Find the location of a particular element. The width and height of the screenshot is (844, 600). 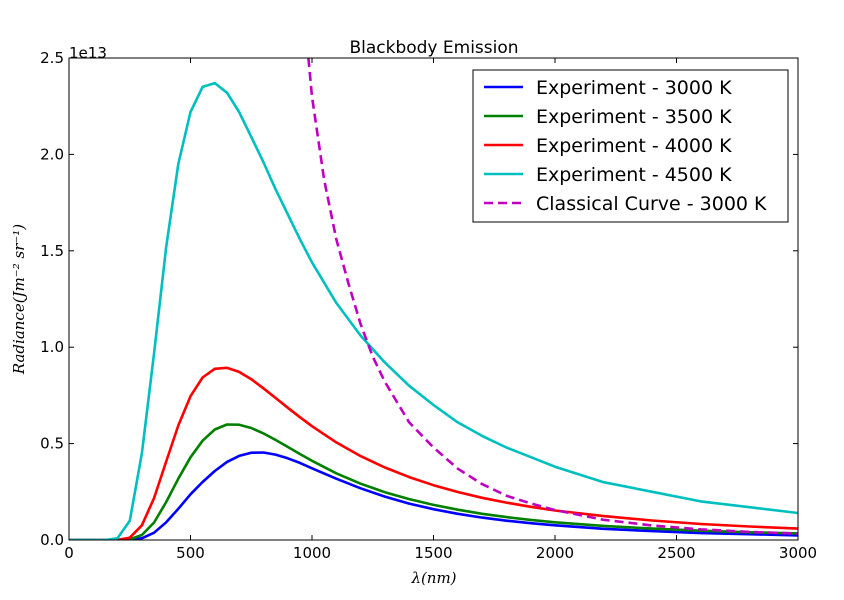

y-tick-label: 0.0 is located at coordinates (52, 540).